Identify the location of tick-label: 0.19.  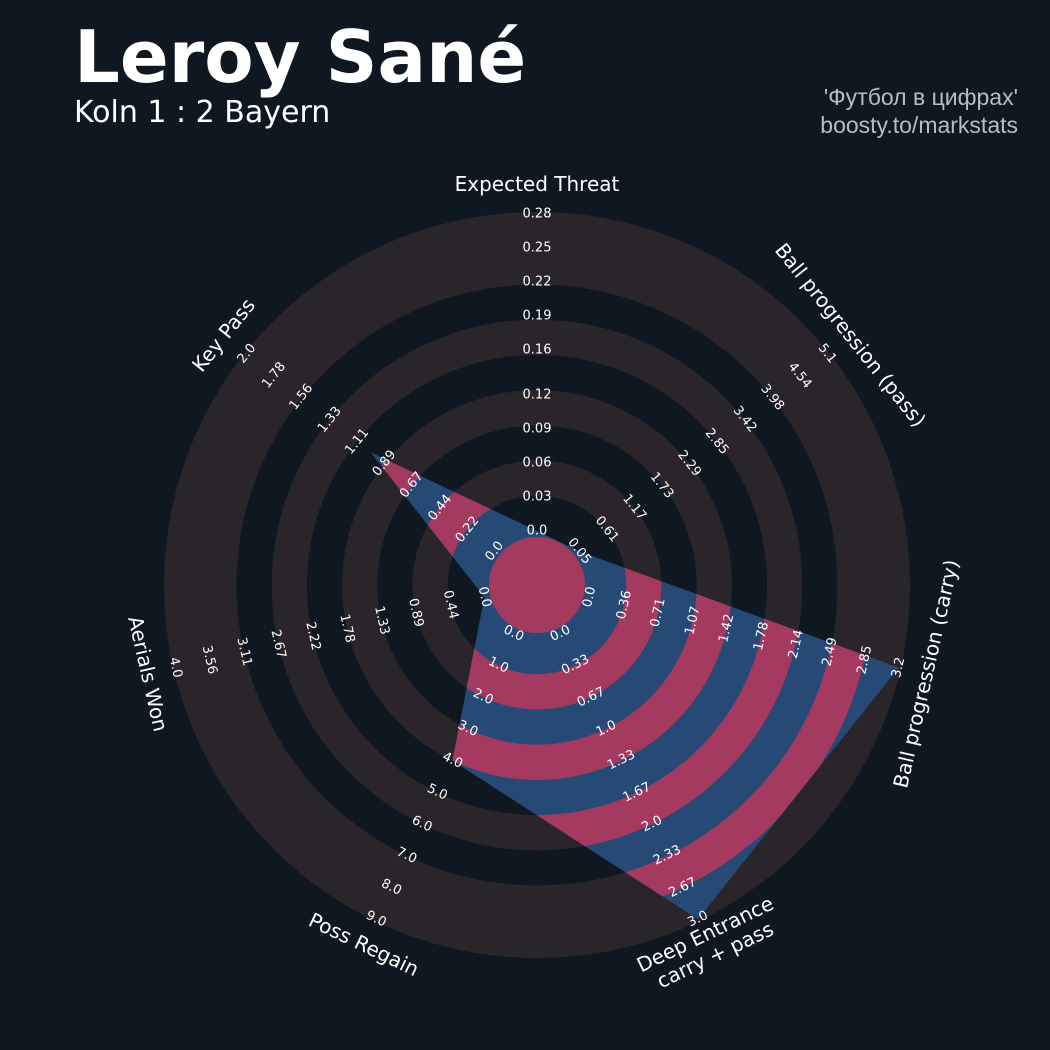
(537, 315).